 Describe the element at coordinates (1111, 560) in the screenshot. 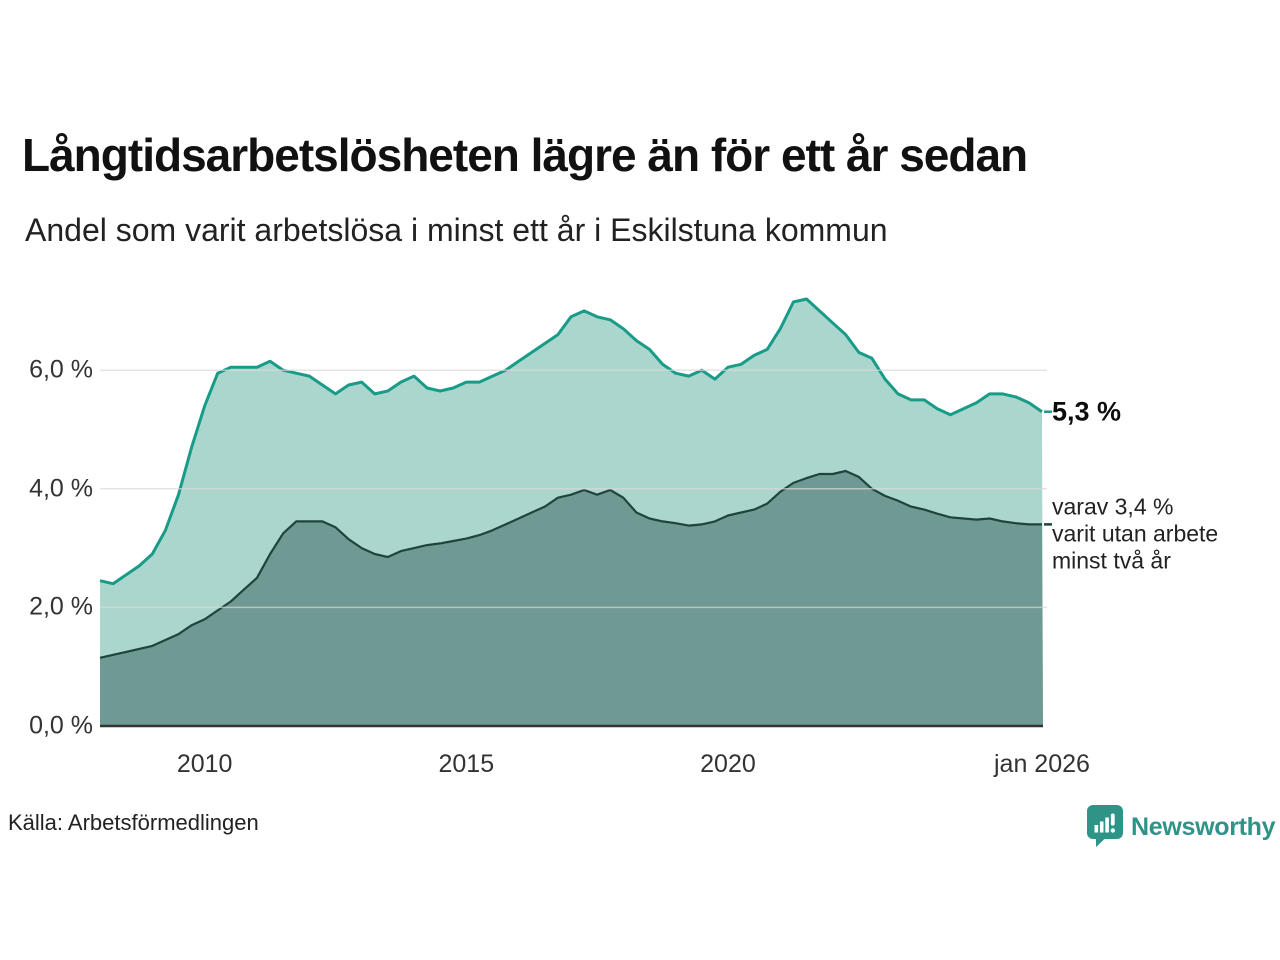

I see `annotation-line: minst två år` at that location.